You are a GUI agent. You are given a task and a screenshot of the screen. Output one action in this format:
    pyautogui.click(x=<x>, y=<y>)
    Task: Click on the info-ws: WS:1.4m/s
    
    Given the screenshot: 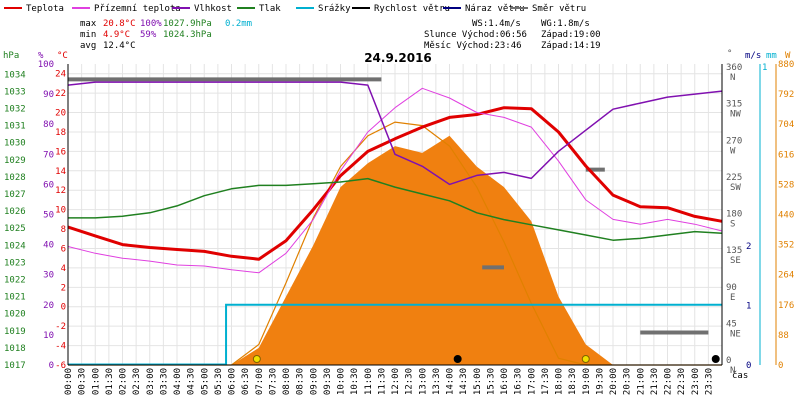 What is the action you would take?
    pyautogui.click(x=496, y=24)
    